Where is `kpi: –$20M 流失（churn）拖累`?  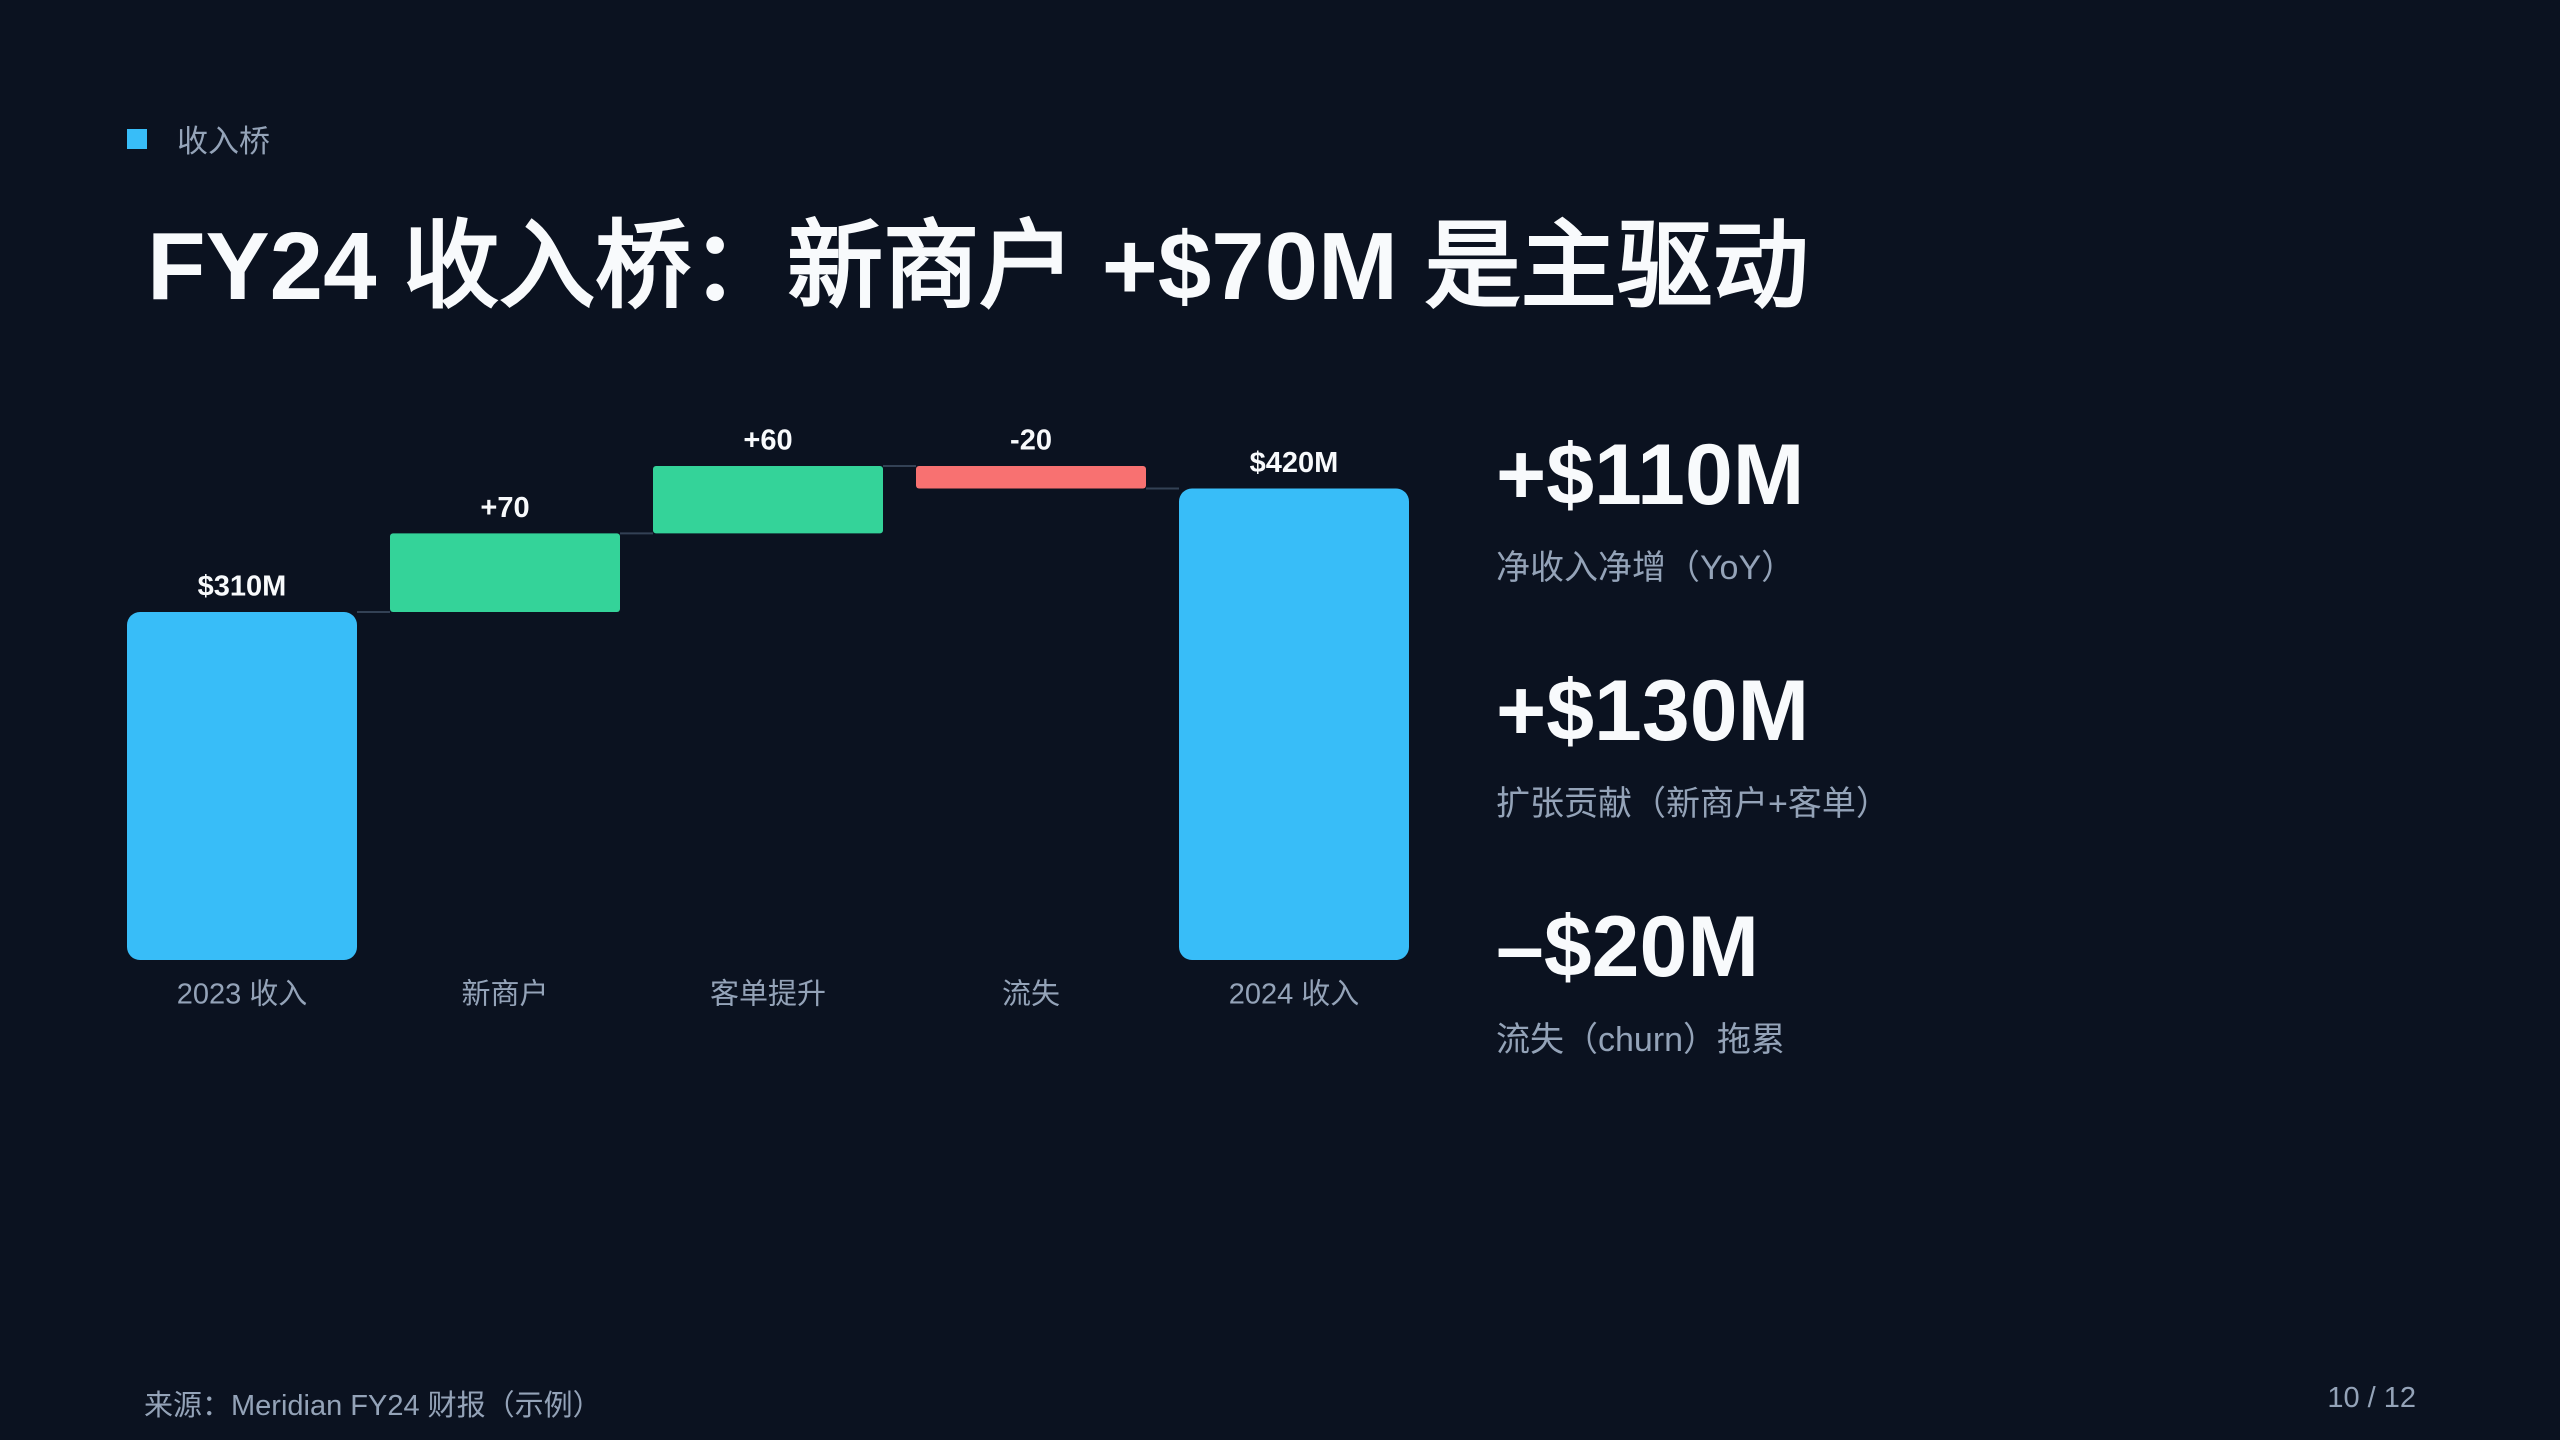
kpi: –$20M 流失（churn）拖累 is located at coordinates (1946, 1010).